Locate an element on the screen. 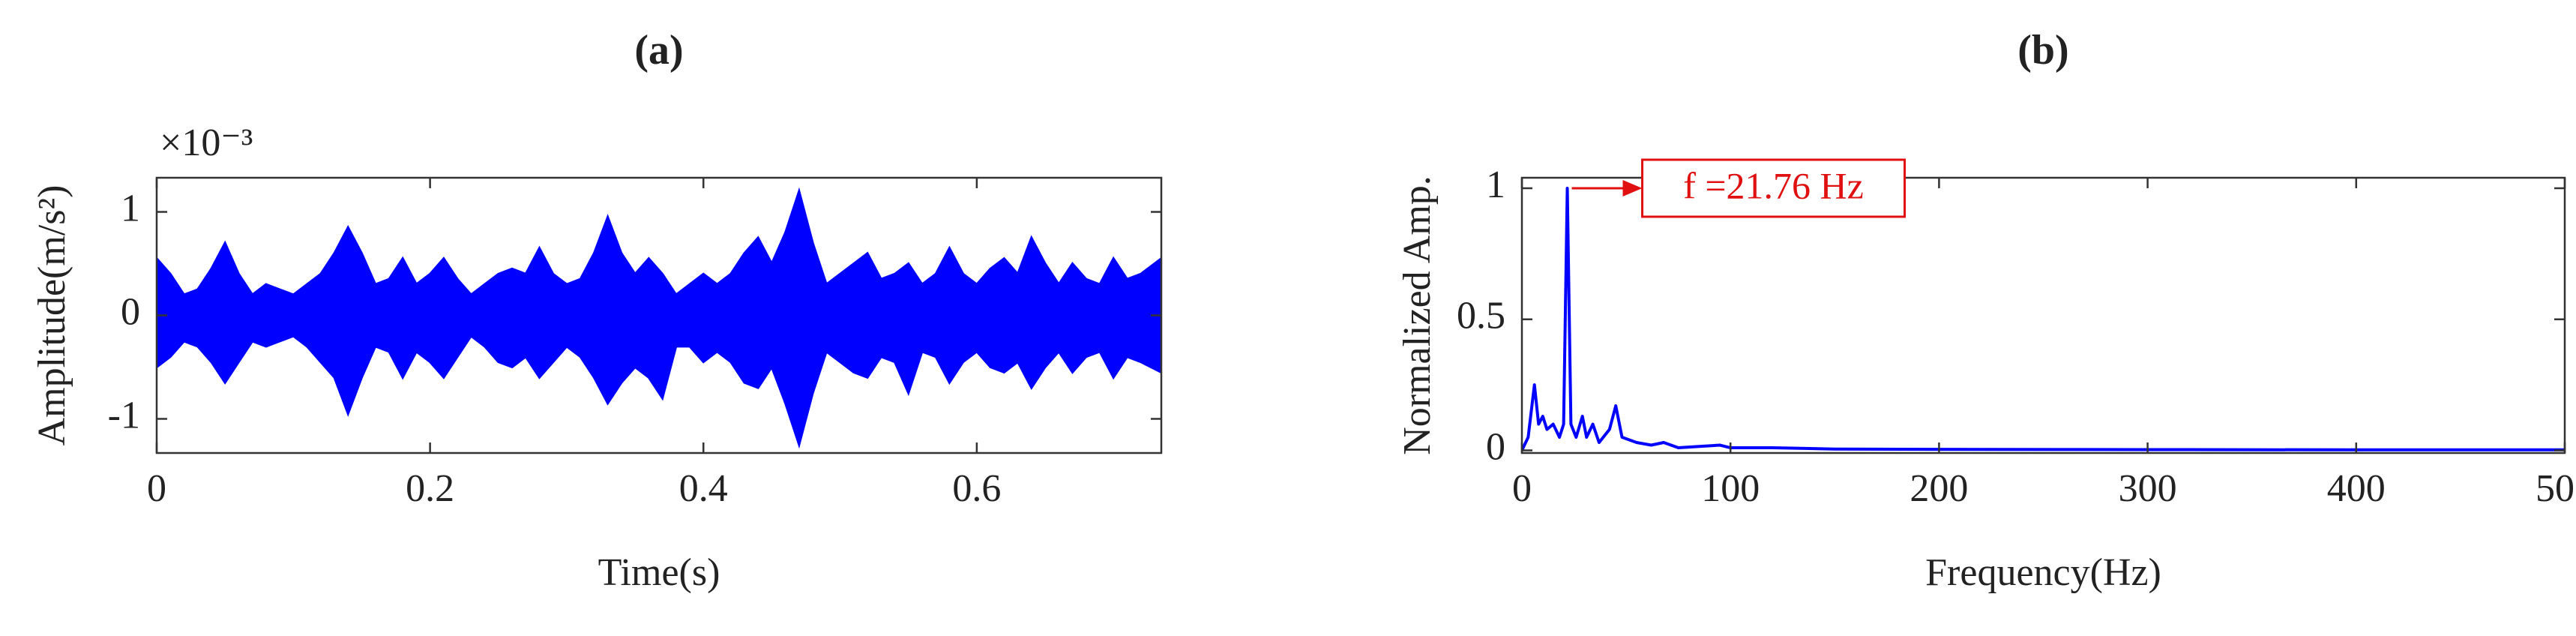 This screenshot has width=2576, height=636. x-tick-label: 100 is located at coordinates (1731, 488).